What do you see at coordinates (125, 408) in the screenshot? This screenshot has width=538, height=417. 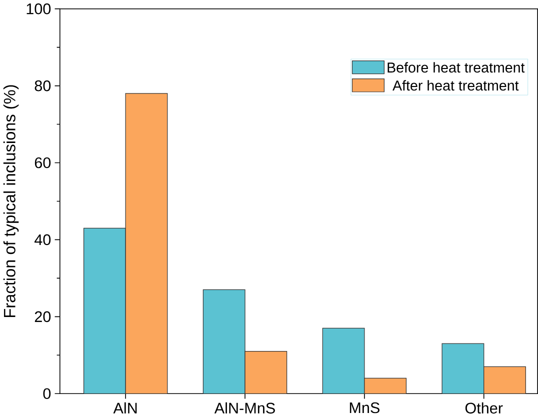 I see `x-tick-label: AlN` at bounding box center [125, 408].